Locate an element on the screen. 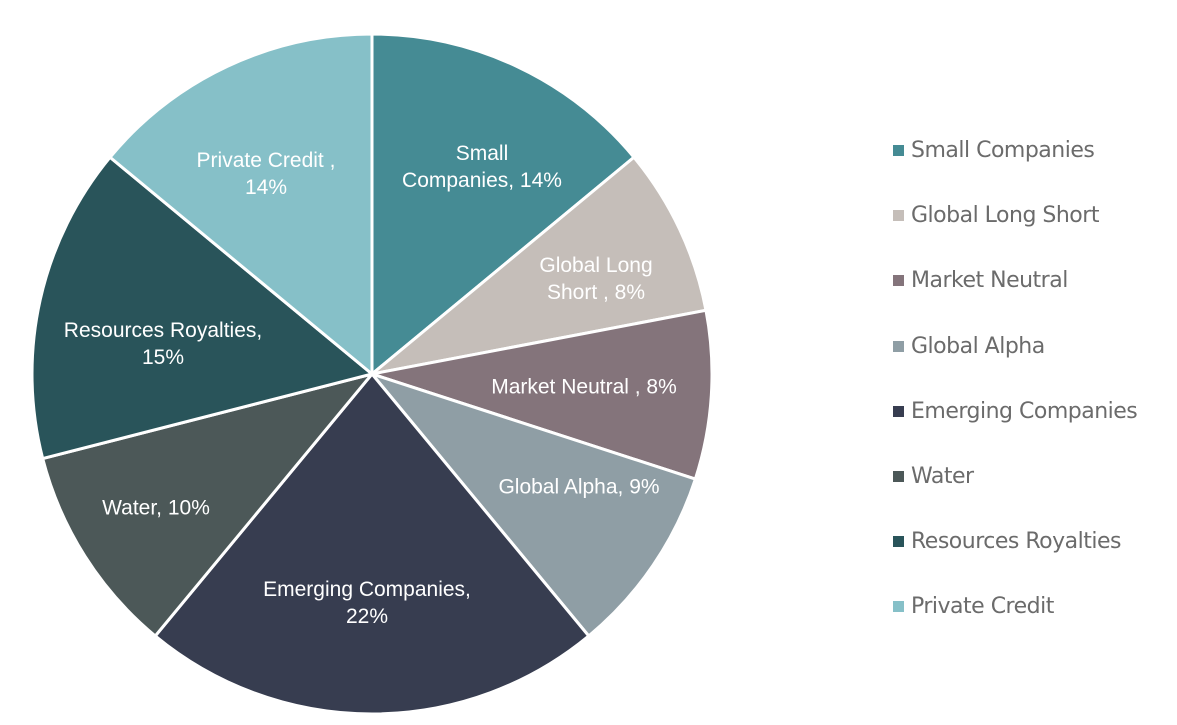 The height and width of the screenshot is (725, 1177). data-label: Emerging Companies, 22% is located at coordinates (367, 603).